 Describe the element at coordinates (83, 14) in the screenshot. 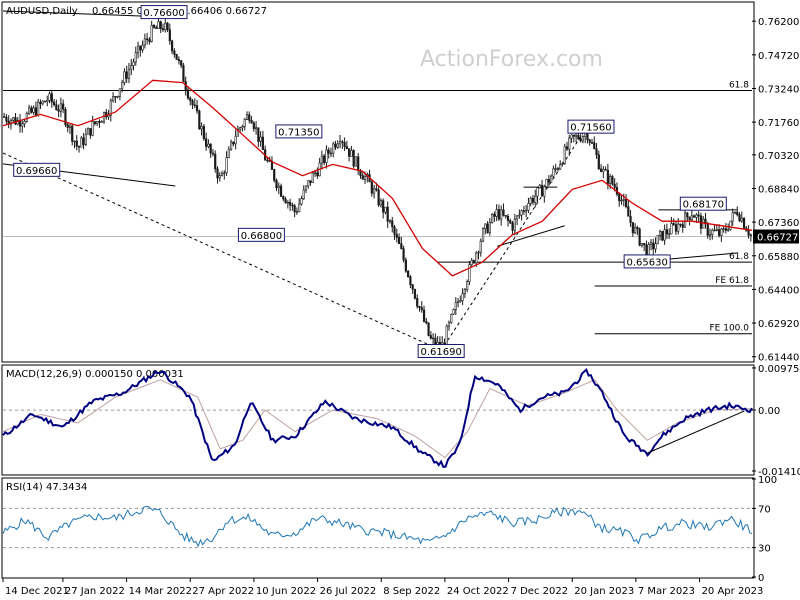

I see `trendline-top` at that location.